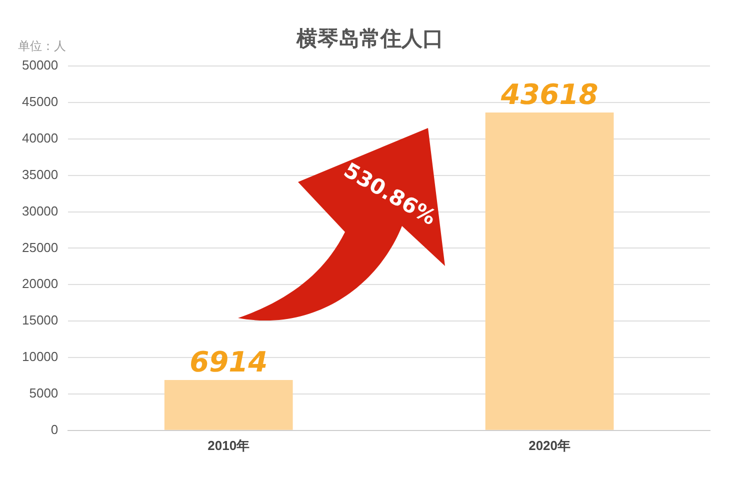  I want to click on y-tick-label: 15000, so click(40, 320).